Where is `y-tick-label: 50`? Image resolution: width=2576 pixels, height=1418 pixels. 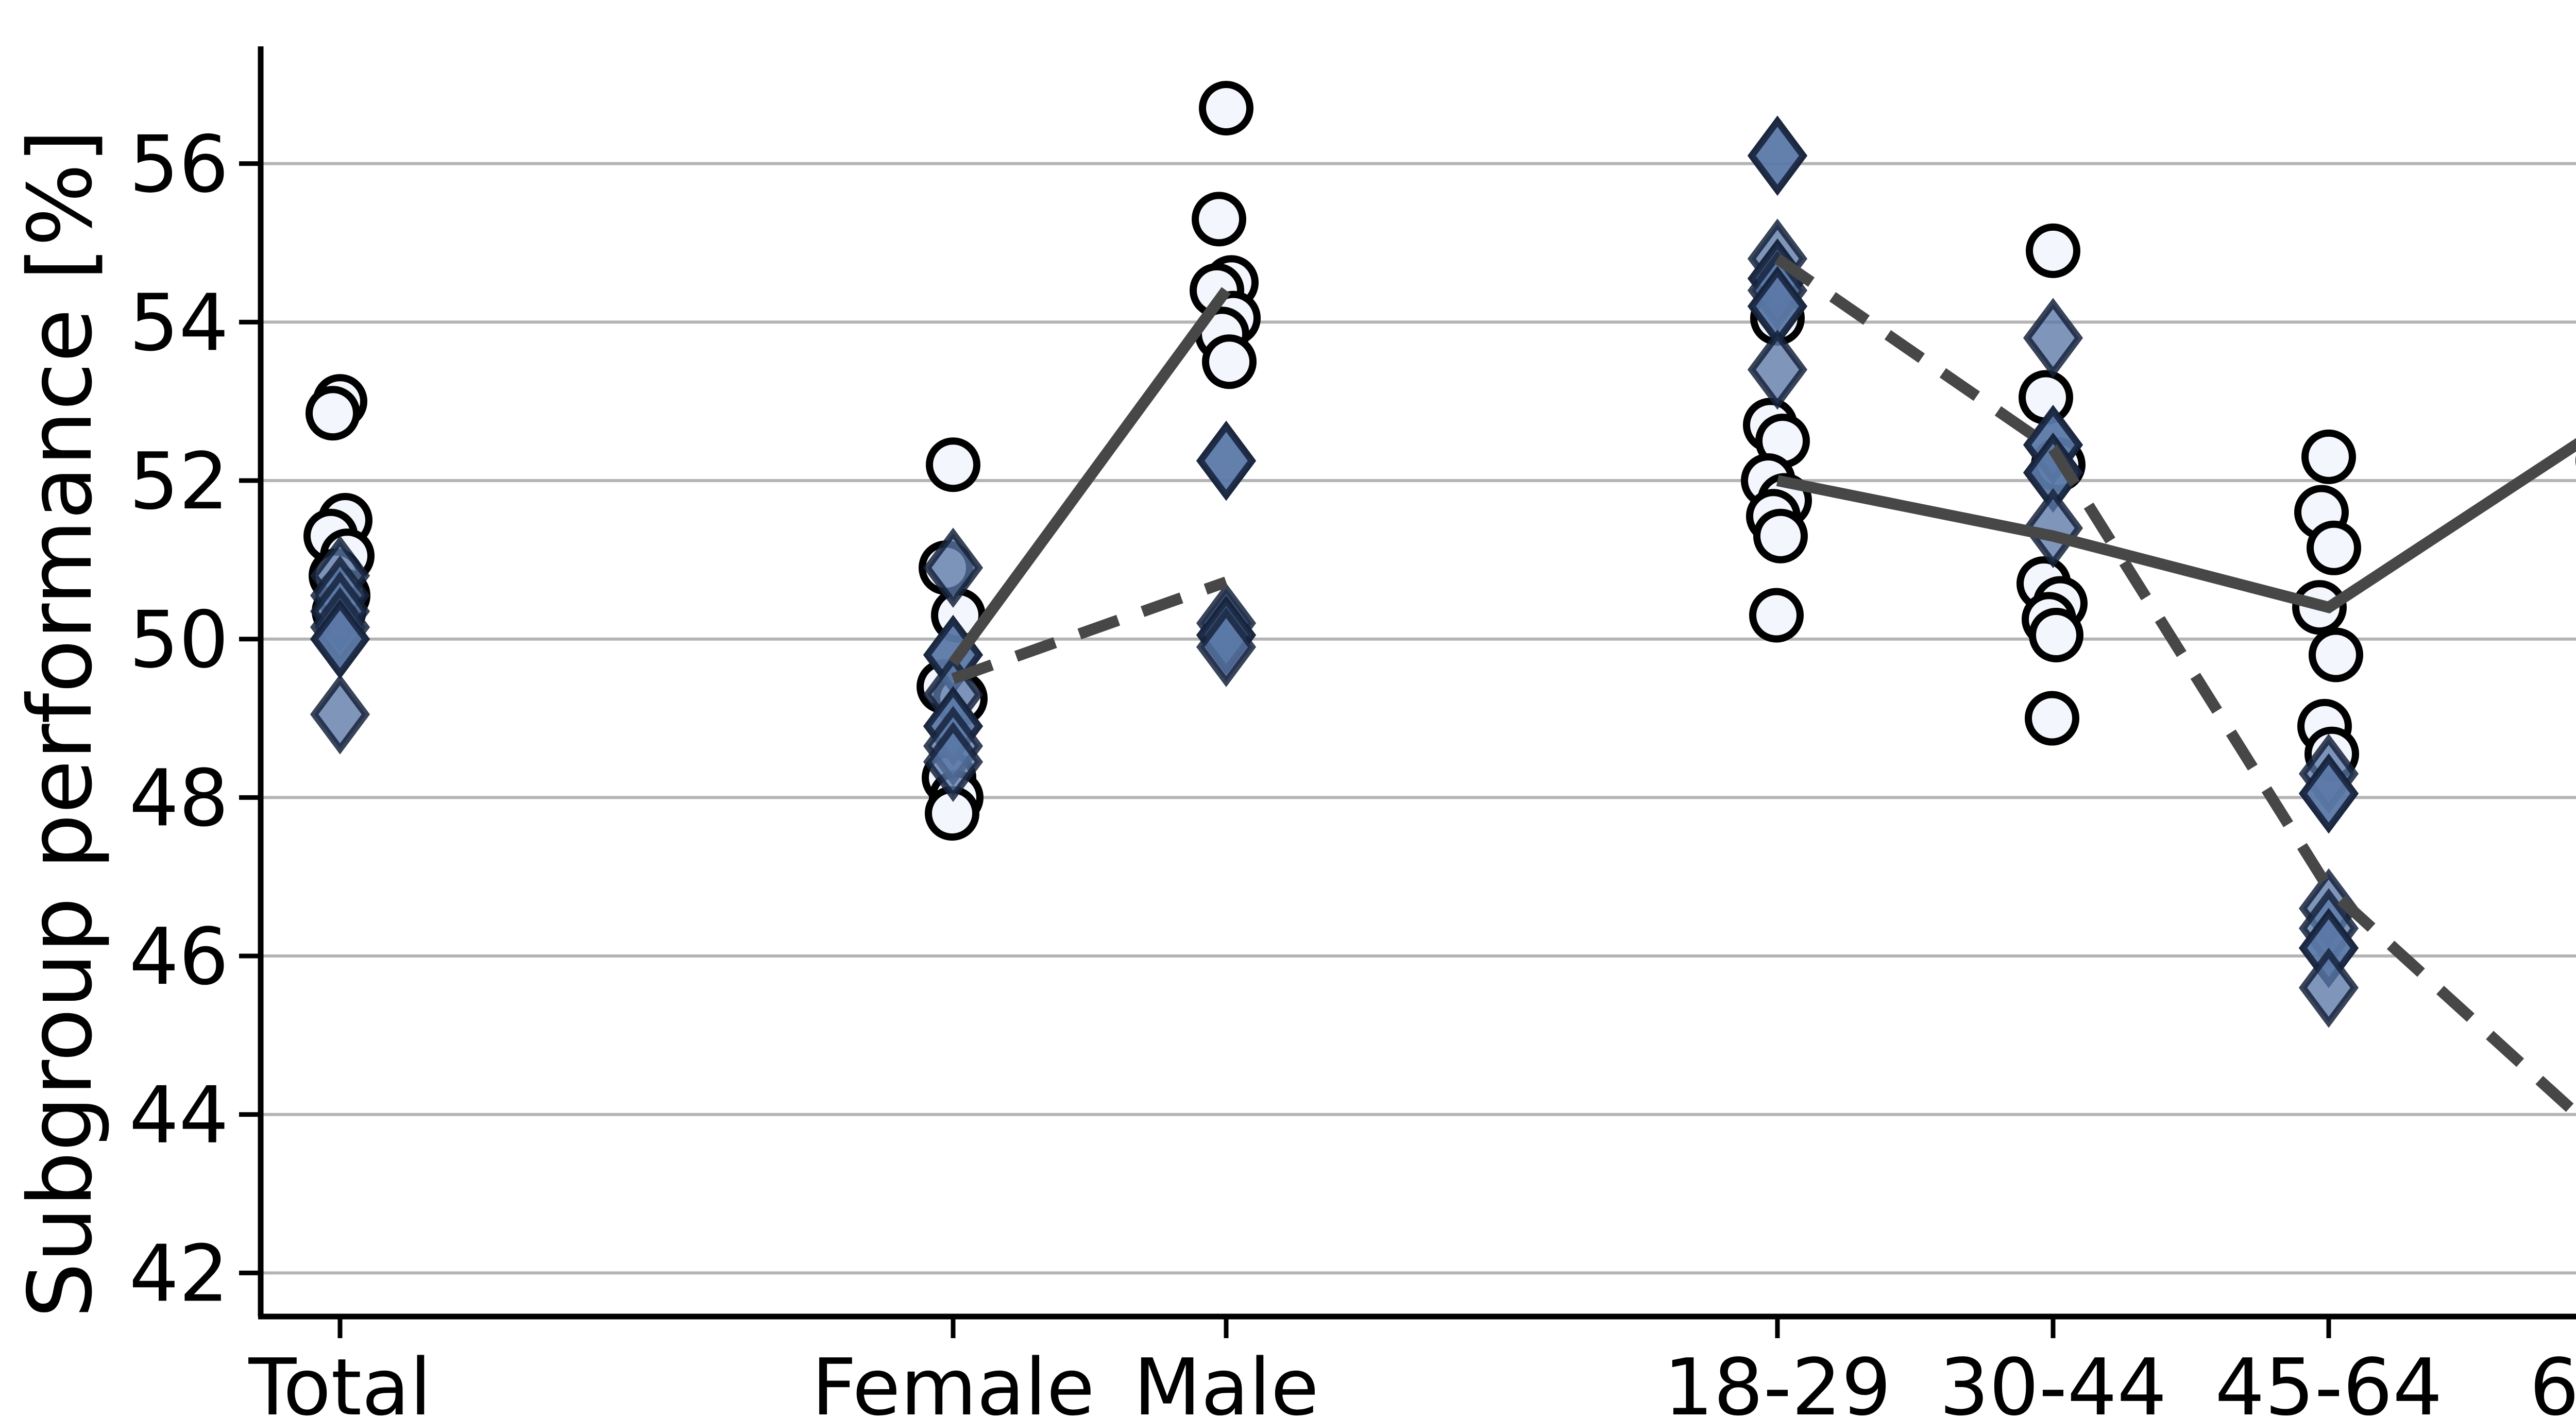 y-tick-label: 50 is located at coordinates (179, 640).